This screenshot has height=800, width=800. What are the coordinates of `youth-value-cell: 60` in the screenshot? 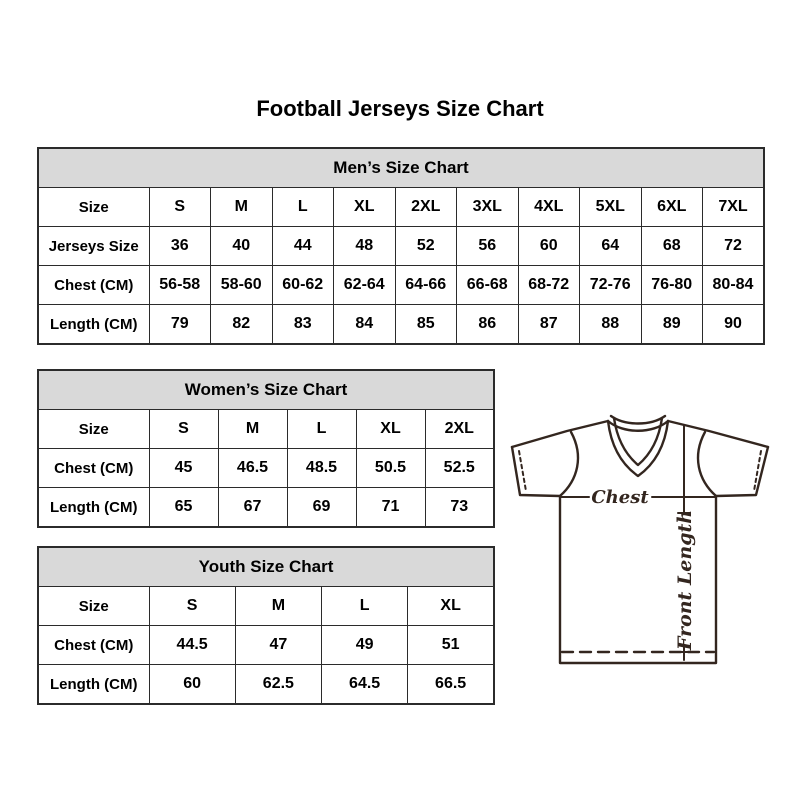 It's located at (192, 684).